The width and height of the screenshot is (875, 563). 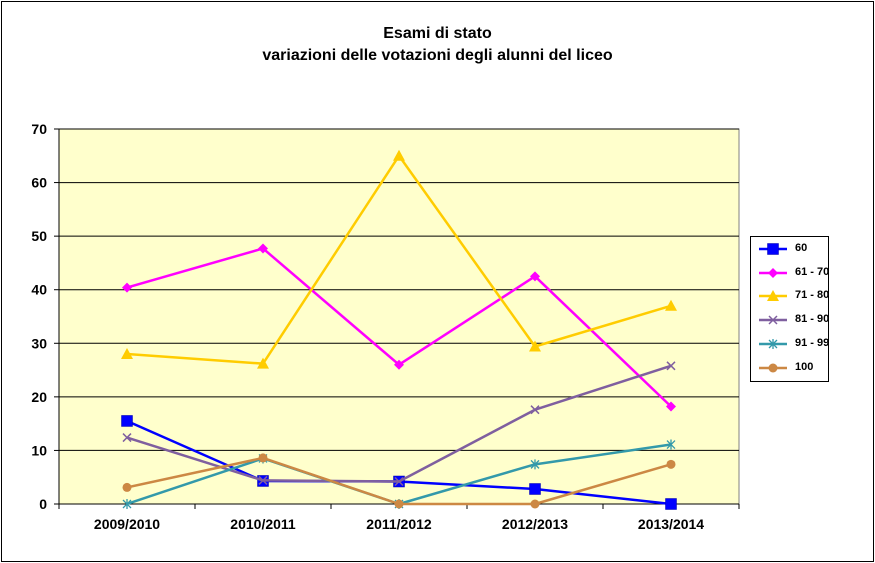 What do you see at coordinates (812, 342) in the screenshot?
I see `legend-label: 91 - 99` at bounding box center [812, 342].